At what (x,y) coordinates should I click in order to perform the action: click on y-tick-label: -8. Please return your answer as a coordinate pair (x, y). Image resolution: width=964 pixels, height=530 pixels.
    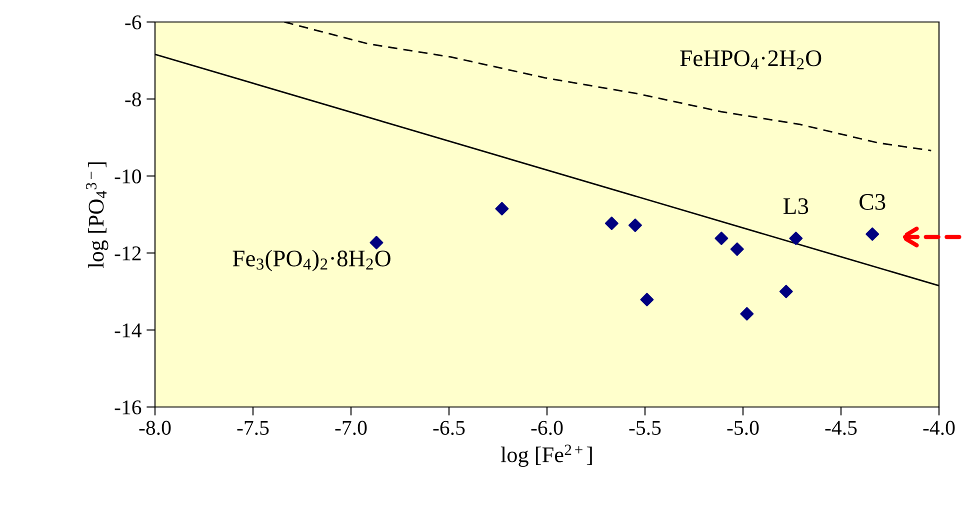
    Looking at the image, I should click on (133, 99).